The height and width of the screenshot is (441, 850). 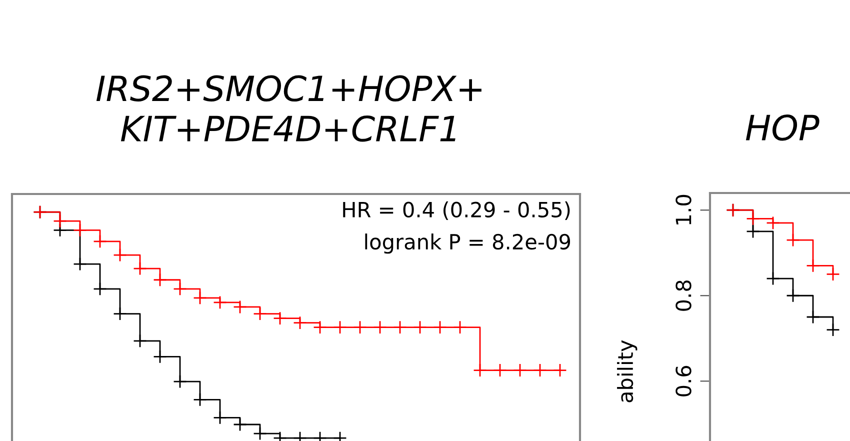 What do you see at coordinates (684, 381) in the screenshot?
I see `y-tick-label: 0.6` at bounding box center [684, 381].